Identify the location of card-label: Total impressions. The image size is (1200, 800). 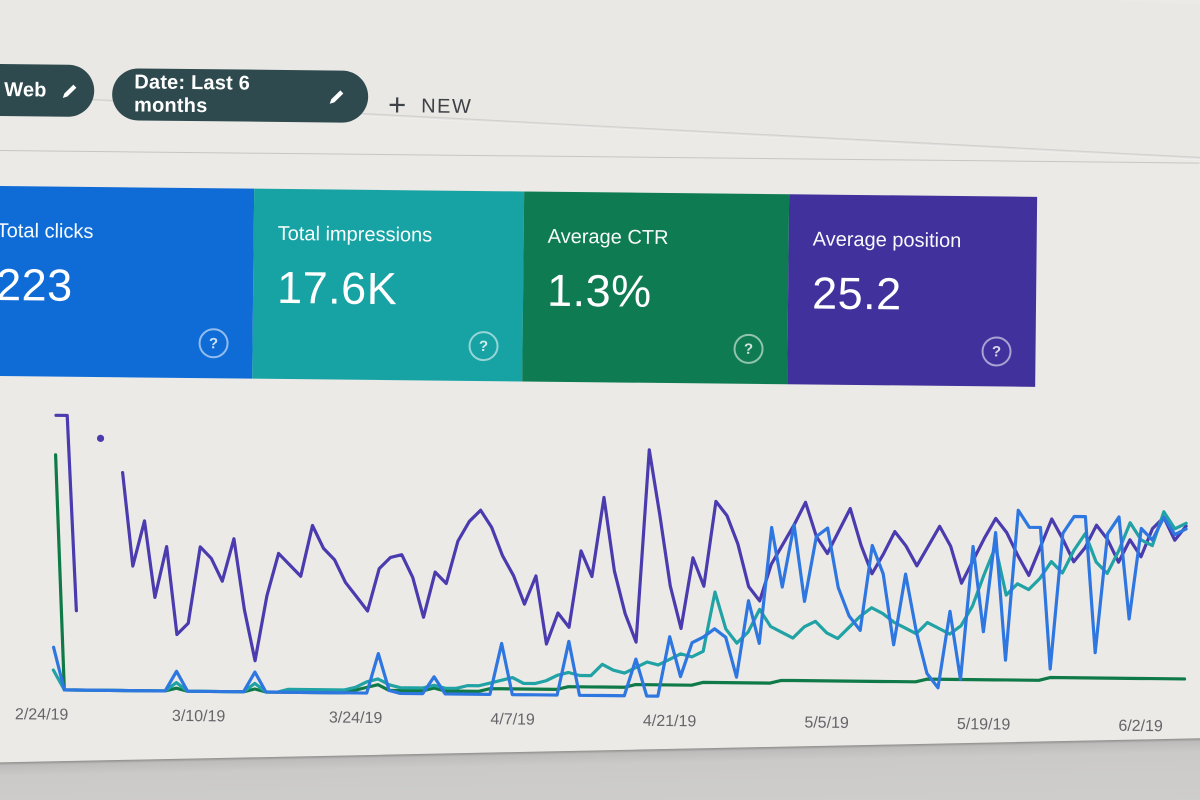
(355, 234).